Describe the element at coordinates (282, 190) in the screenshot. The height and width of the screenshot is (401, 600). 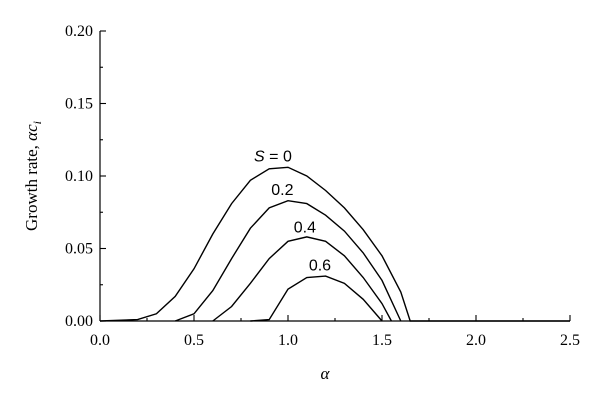
I see `series-label-1: 0.2` at that location.